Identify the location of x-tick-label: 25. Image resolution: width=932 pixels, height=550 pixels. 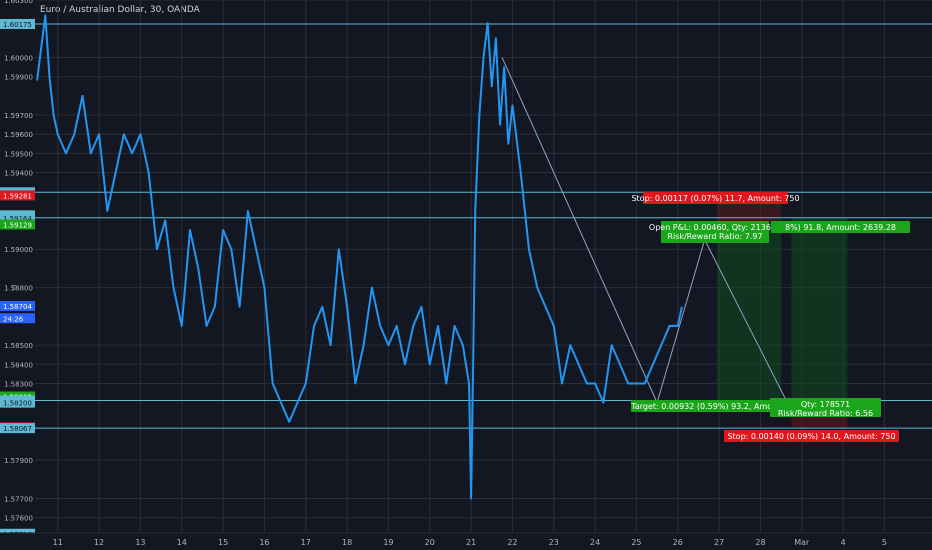
(636, 542).